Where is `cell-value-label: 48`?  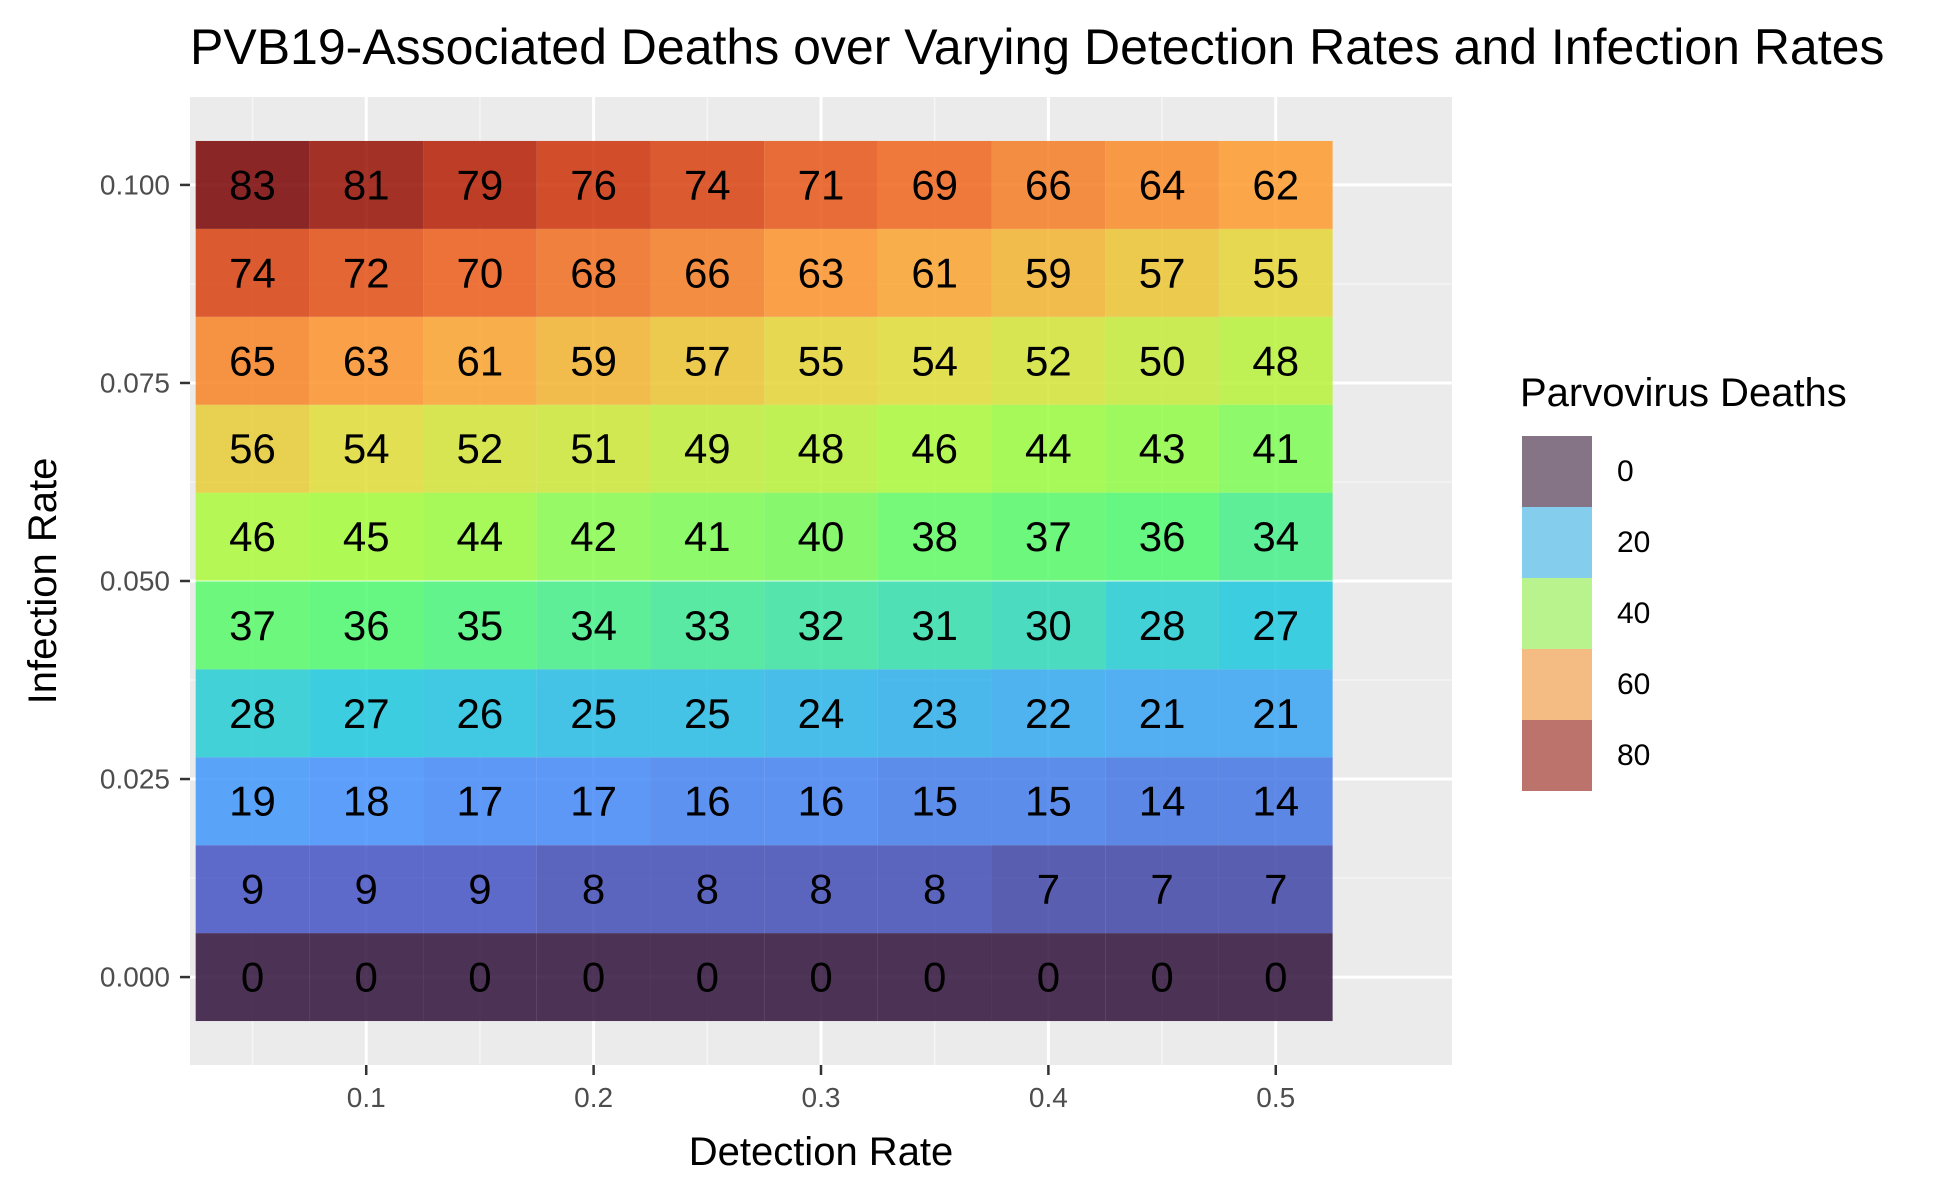 cell-value-label: 48 is located at coordinates (821, 448).